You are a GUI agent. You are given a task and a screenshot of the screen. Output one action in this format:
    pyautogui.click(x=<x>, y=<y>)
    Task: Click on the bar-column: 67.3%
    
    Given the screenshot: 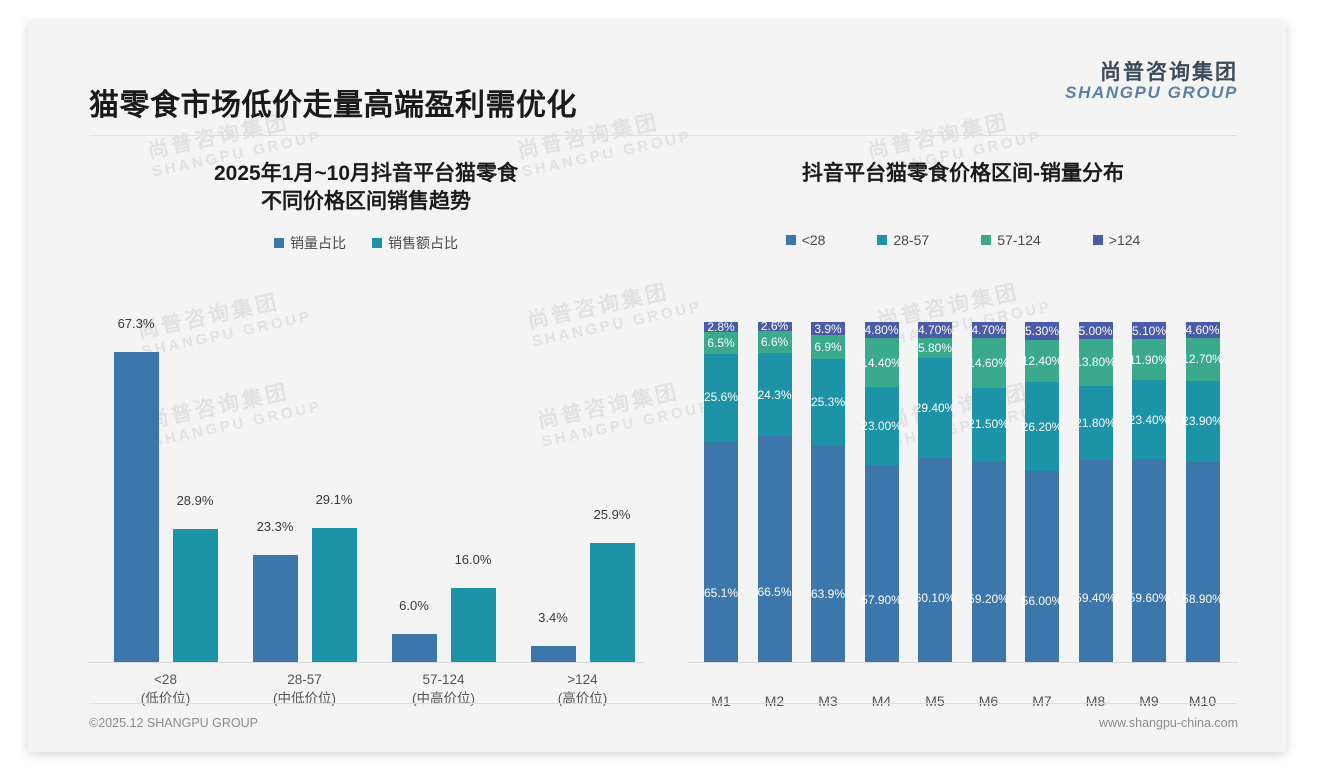 What is the action you would take?
    pyautogui.click(x=136, y=489)
    